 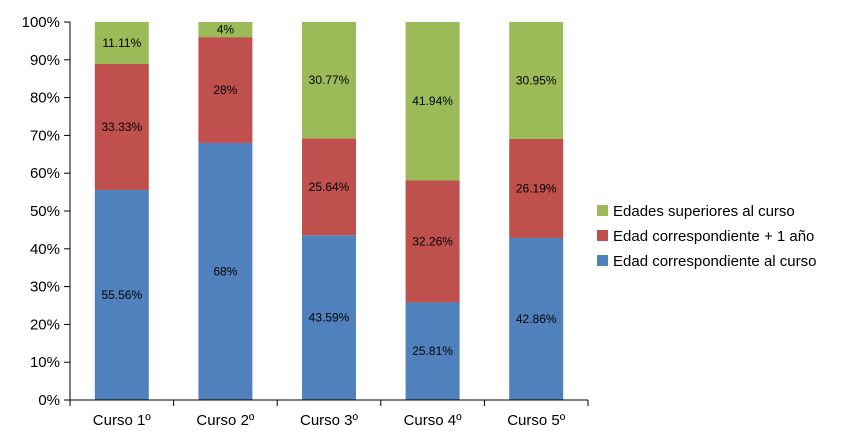 I want to click on data-label: 28%, so click(x=225, y=90).